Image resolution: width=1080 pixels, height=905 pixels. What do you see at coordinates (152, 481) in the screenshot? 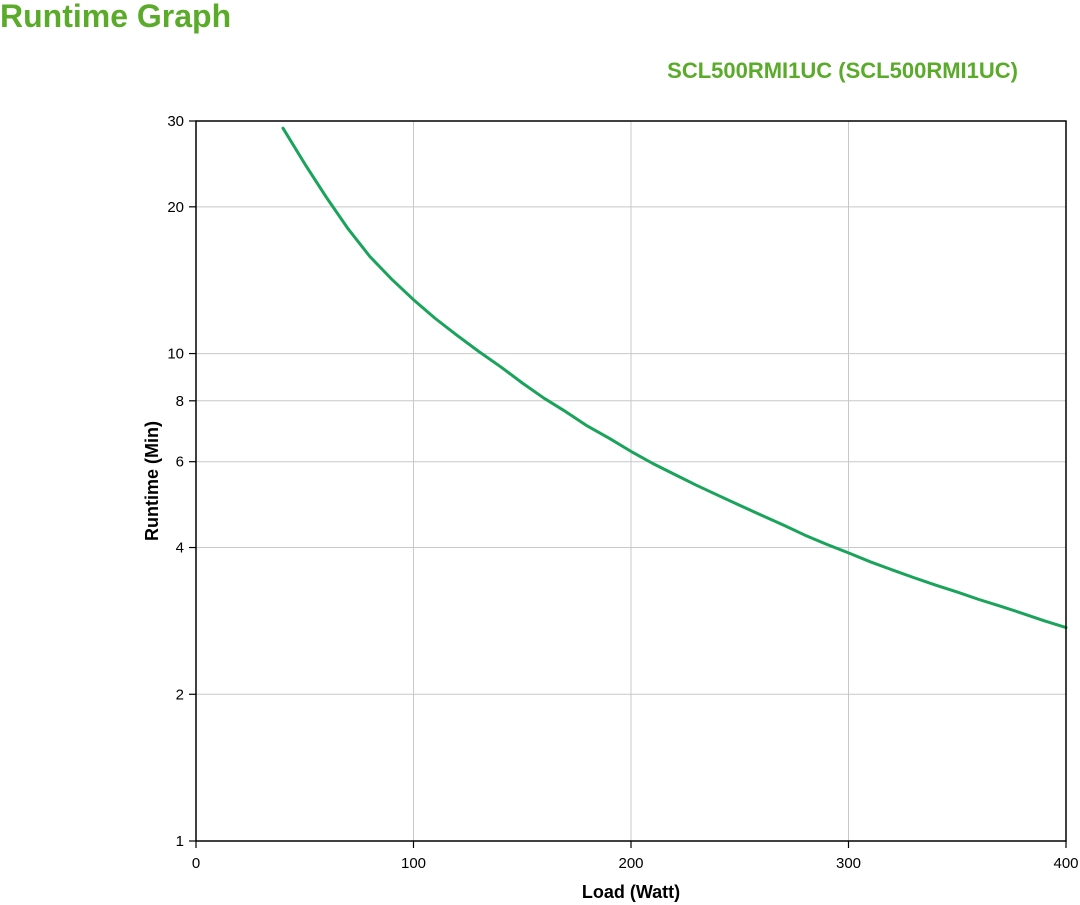
I see `y-axis-label: Runtime (Min)` at bounding box center [152, 481].